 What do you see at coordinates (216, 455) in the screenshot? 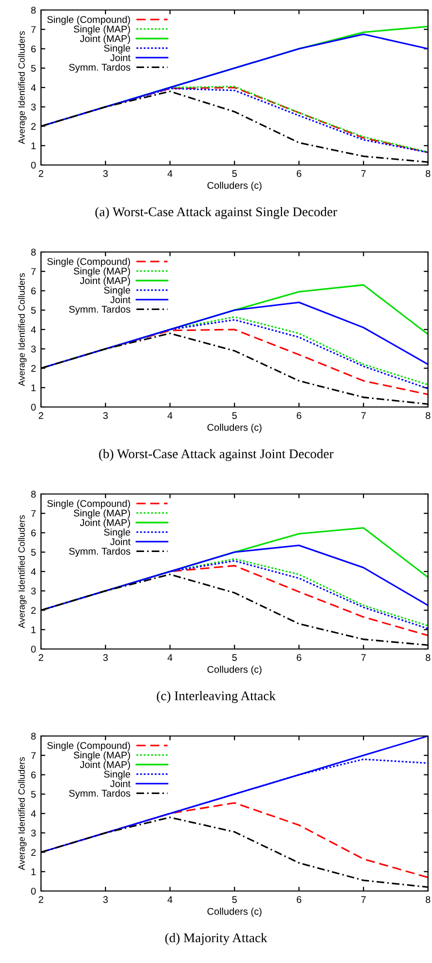
I see `text: (b) Worst-Case Attack against Joint Decoder` at bounding box center [216, 455].